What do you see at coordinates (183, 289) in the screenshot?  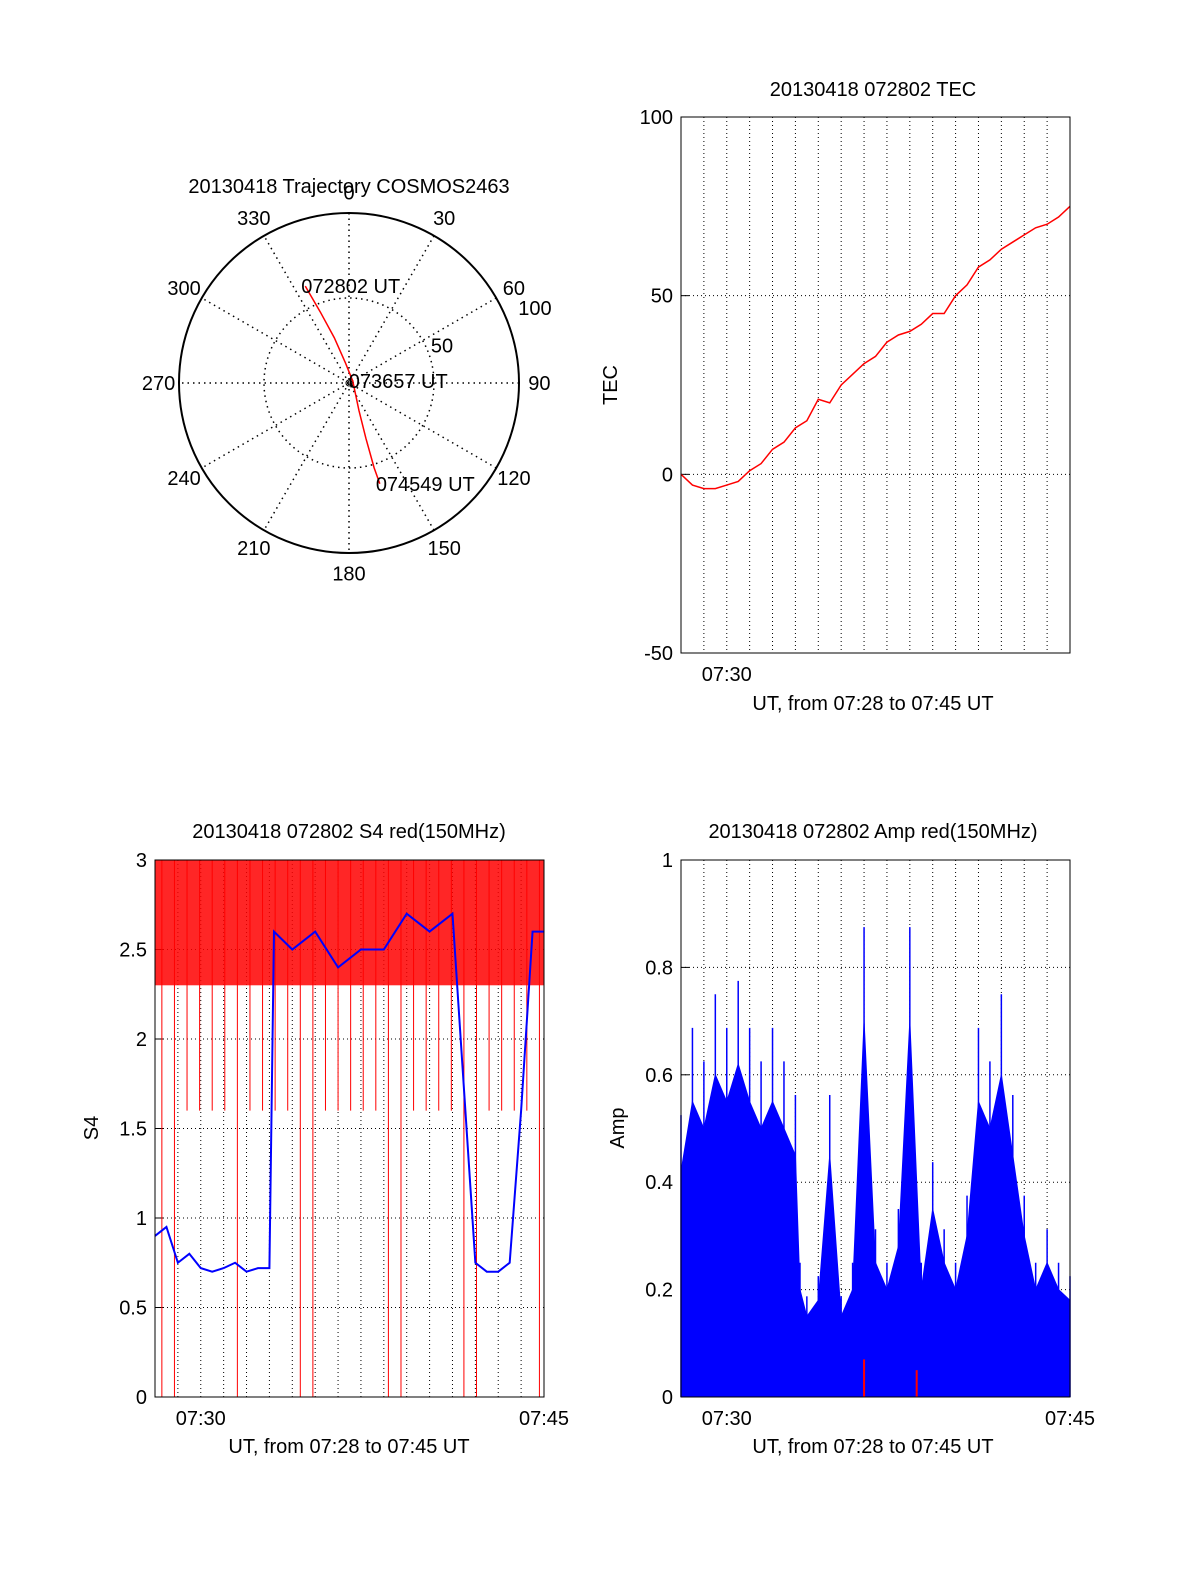 I see `polar-angle-label: 300` at bounding box center [183, 289].